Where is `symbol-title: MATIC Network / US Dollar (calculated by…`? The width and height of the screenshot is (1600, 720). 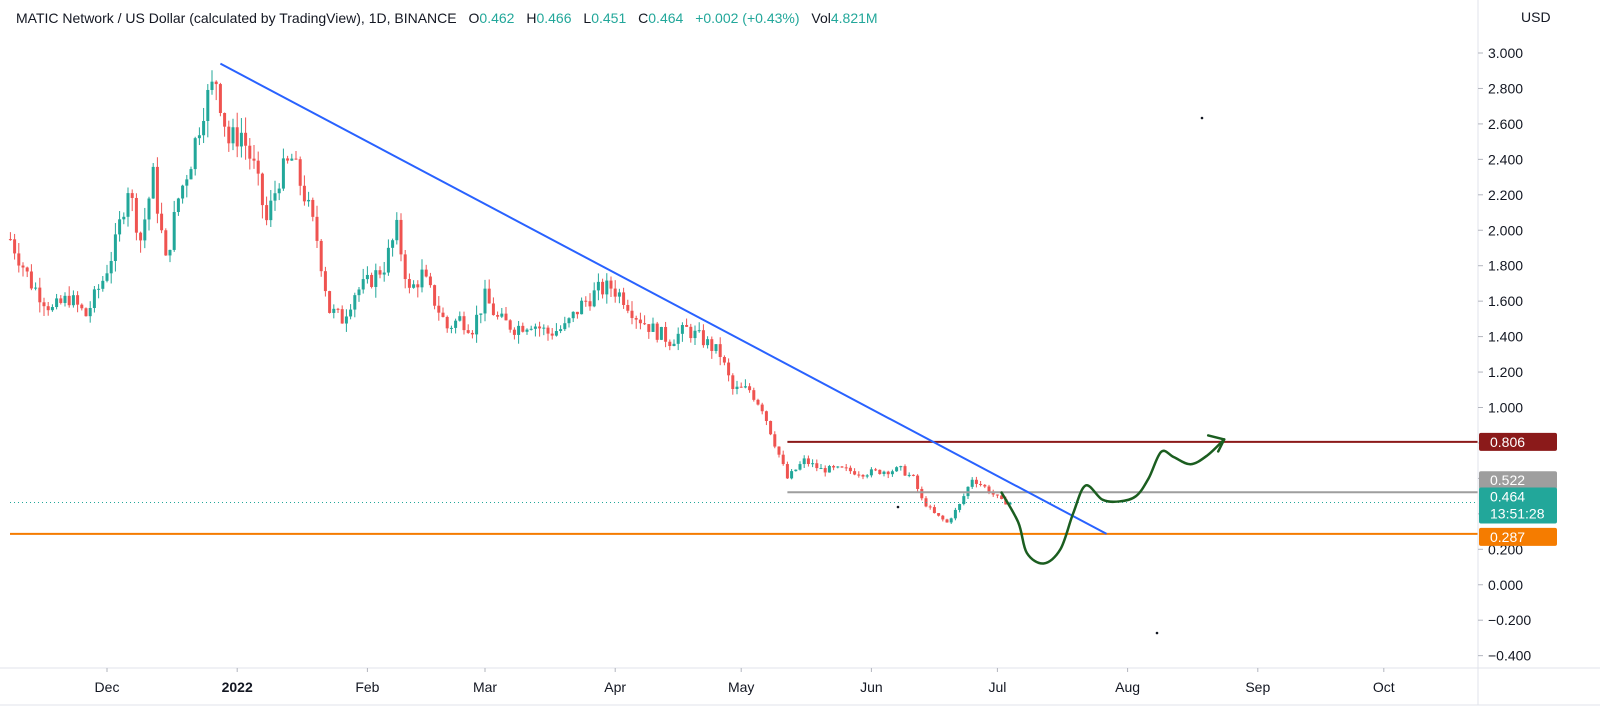 symbol-title: MATIC Network / US Dollar (calculated by… is located at coordinates (236, 18).